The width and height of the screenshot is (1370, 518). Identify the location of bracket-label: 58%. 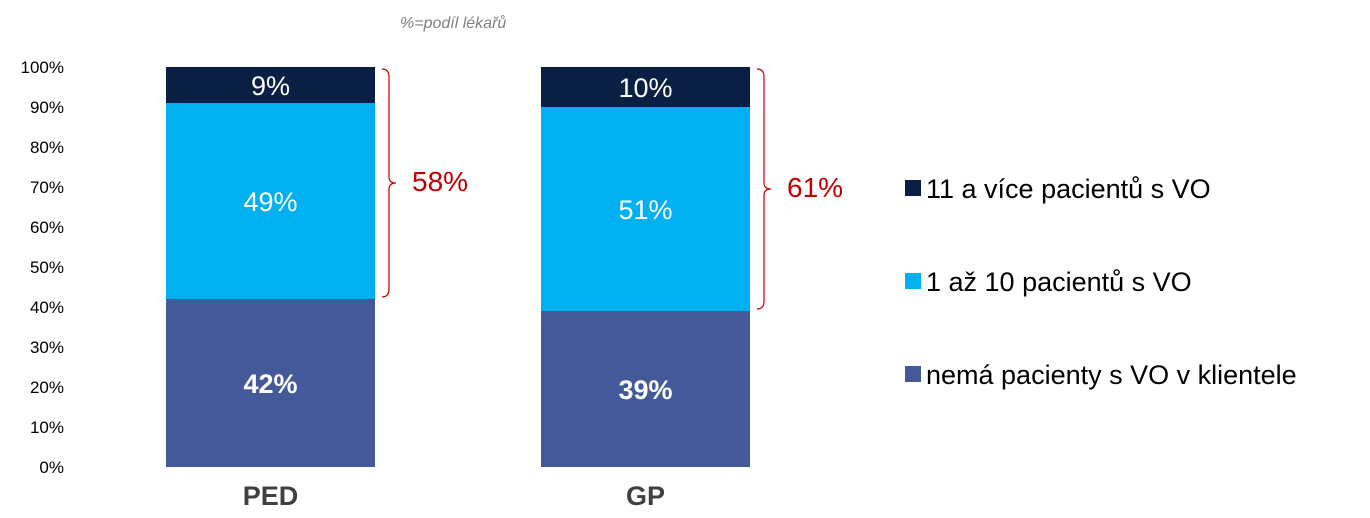
(440, 181).